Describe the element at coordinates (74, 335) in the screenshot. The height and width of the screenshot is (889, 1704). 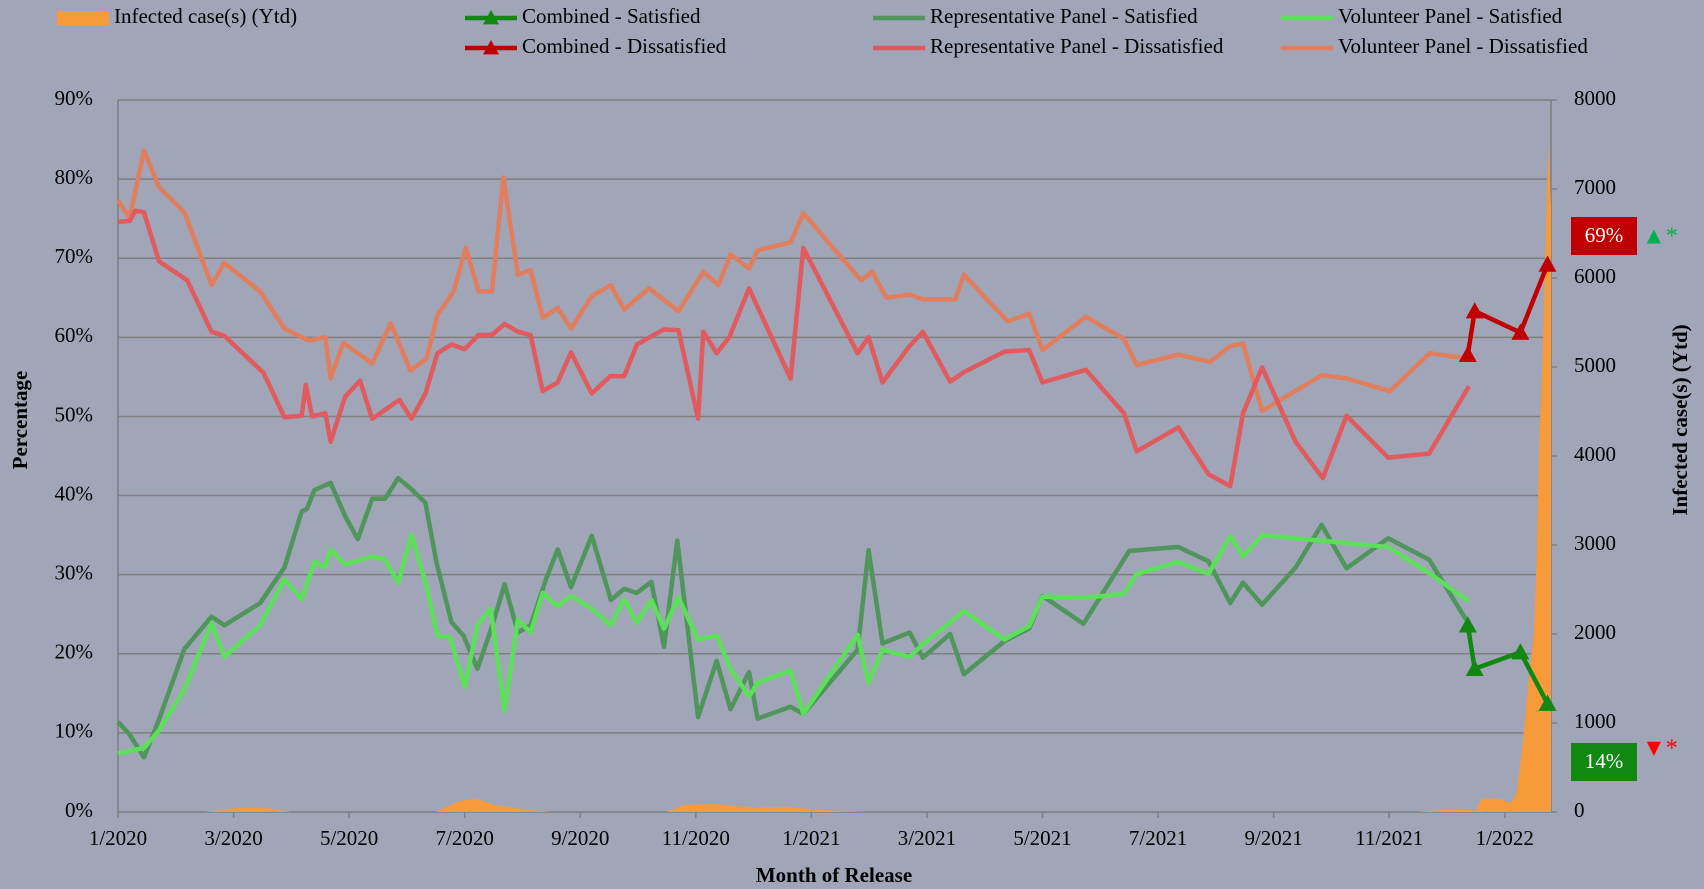
I see `y-tick-label: 60%` at that location.